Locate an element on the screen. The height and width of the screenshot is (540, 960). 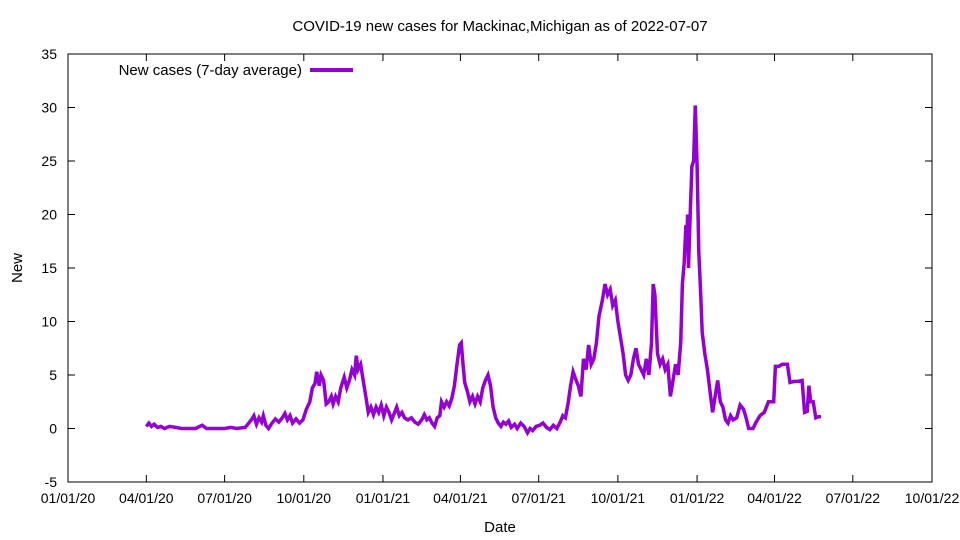
x-tick-label: 10/01/20 is located at coordinates (304, 498).